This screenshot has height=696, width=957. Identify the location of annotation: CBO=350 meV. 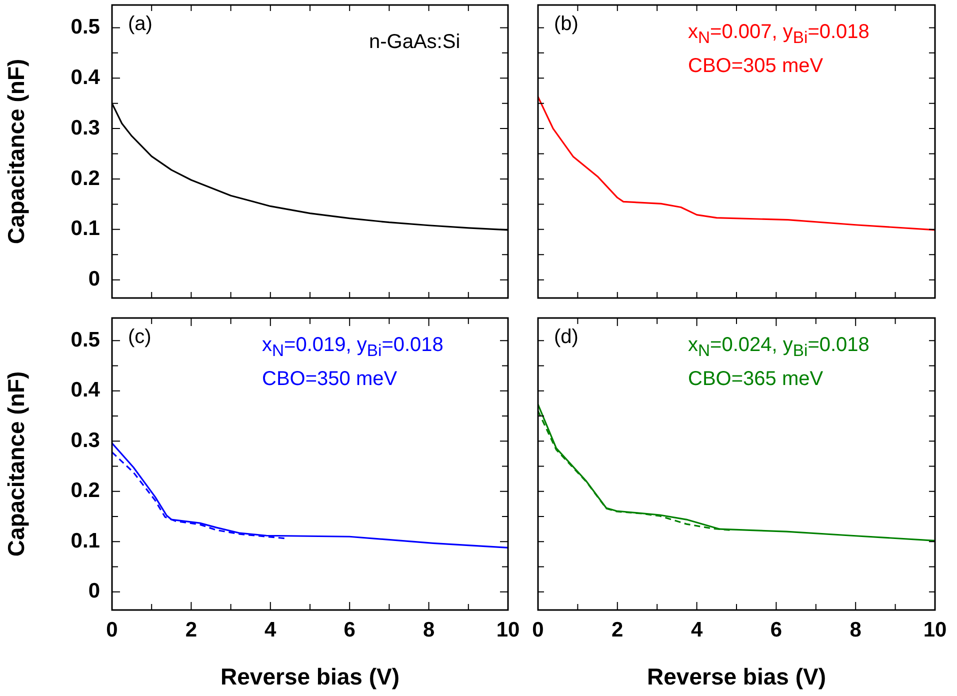
(330, 379).